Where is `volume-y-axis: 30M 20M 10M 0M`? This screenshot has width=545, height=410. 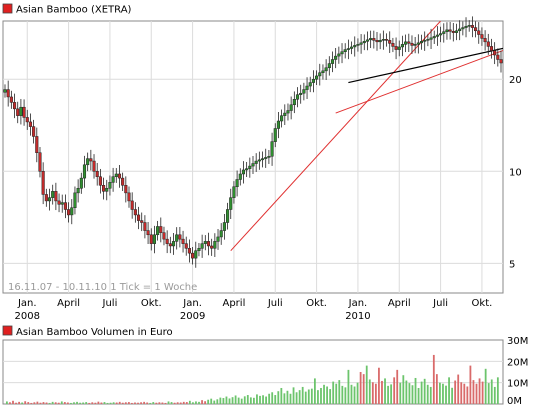
volume-y-axis: 30M 20M 10M 0M is located at coordinates (517, 371).